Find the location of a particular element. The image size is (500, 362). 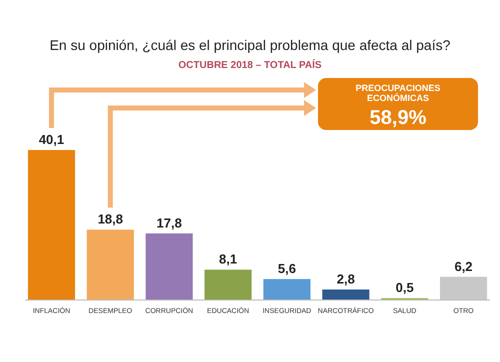

data-label: 18,8 is located at coordinates (111, 219).